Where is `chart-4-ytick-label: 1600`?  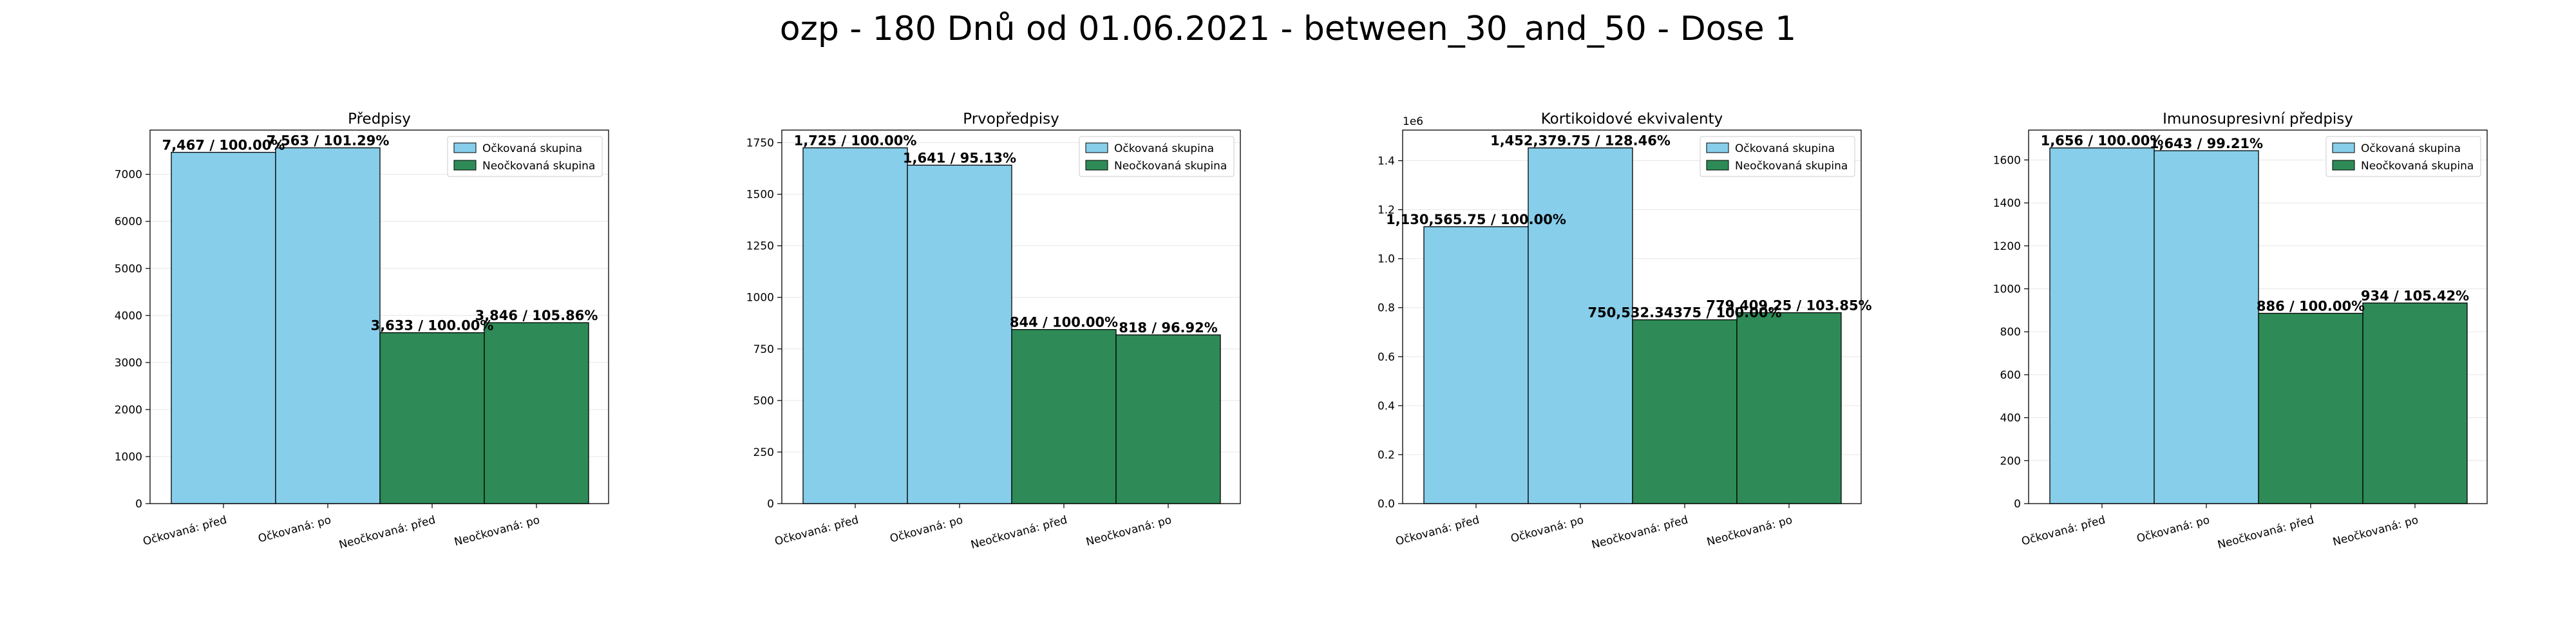
chart-4-ytick-label: 1600 is located at coordinates (2007, 160).